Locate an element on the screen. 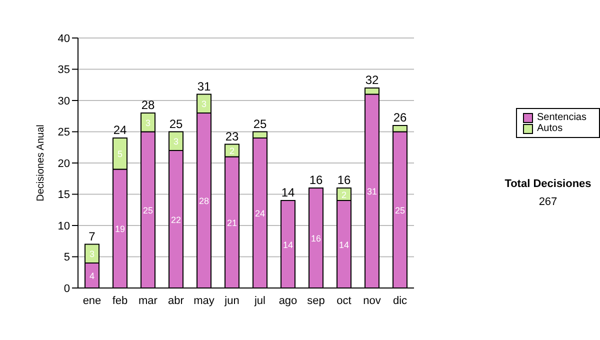 The width and height of the screenshot is (600, 340). y-tick-label: 25 is located at coordinates (64, 132).